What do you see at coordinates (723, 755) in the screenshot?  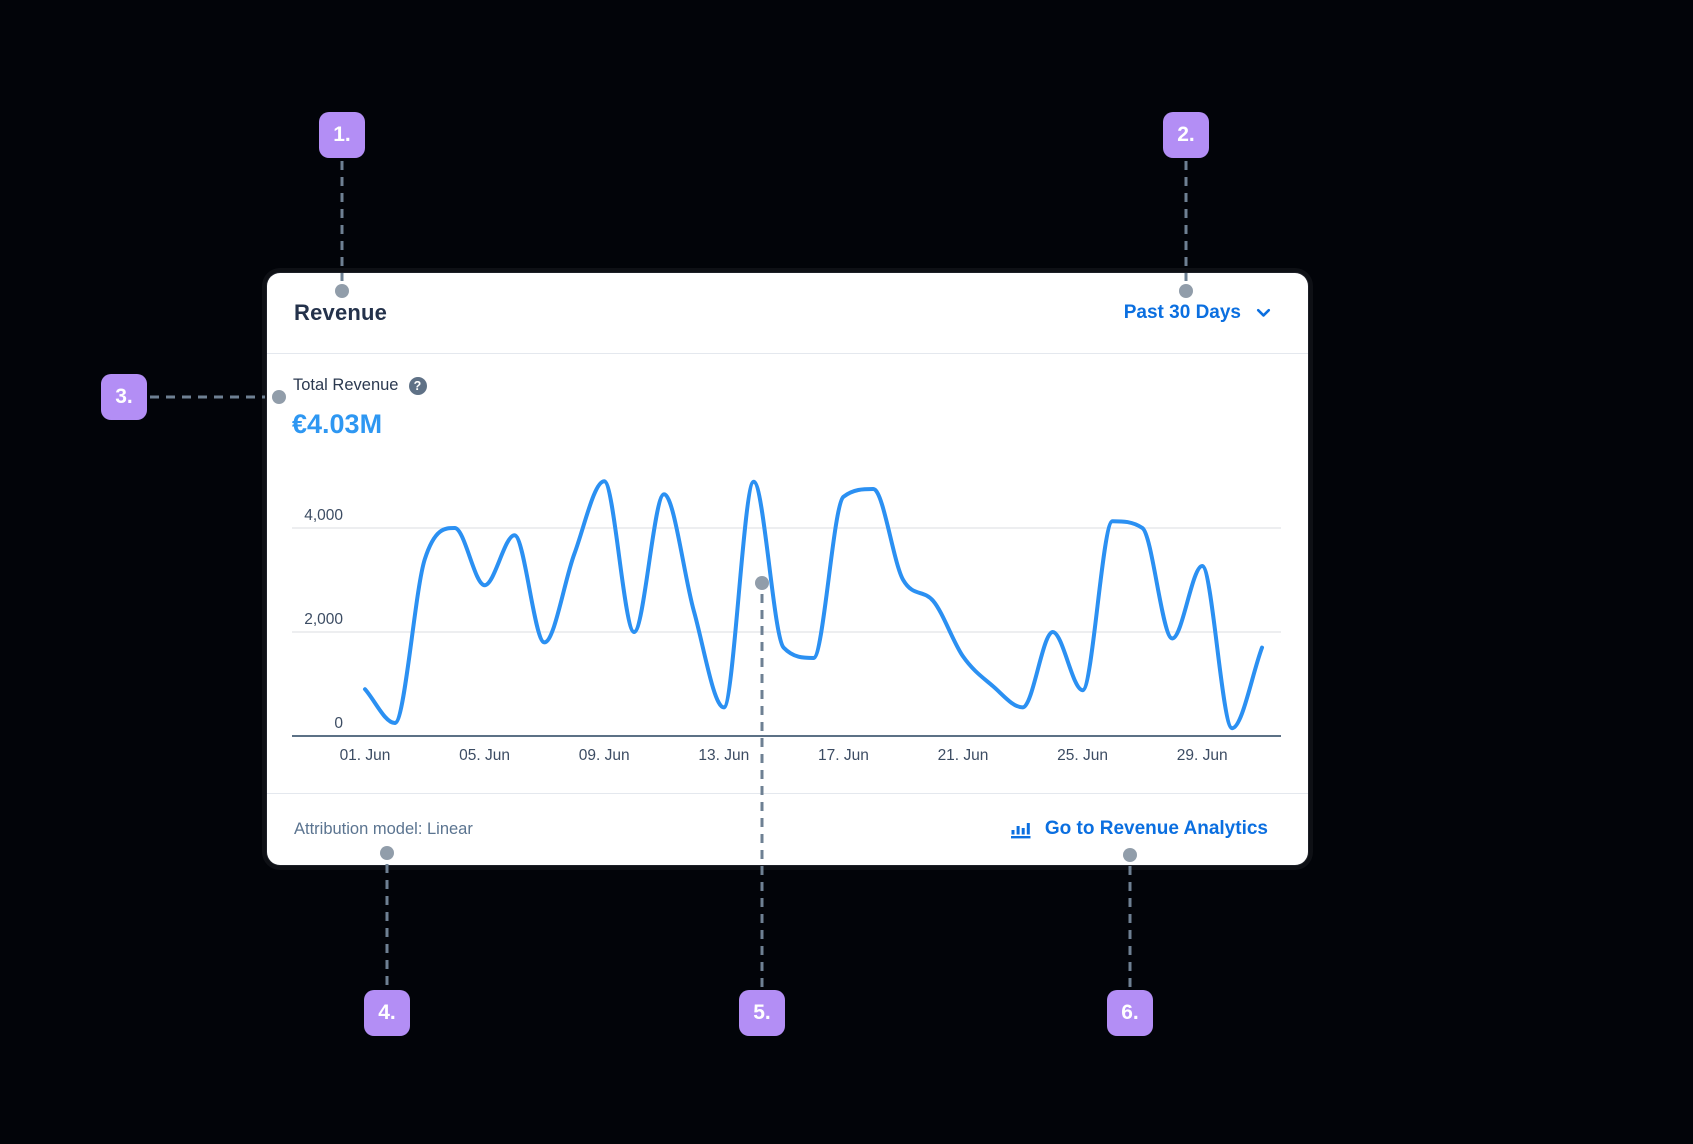 I see `svg-text: 13. Jun` at bounding box center [723, 755].